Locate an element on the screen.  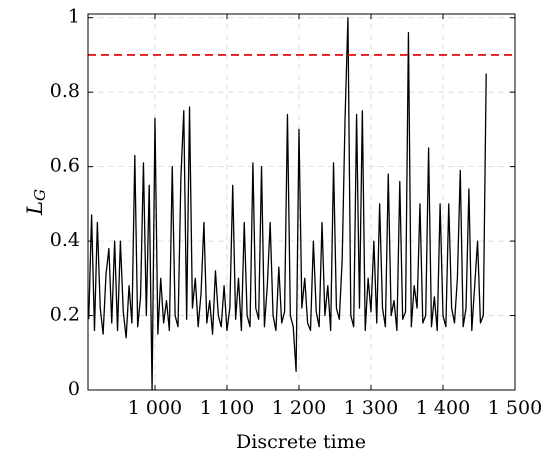
y-label-main: L is located at coordinates (35, 208).